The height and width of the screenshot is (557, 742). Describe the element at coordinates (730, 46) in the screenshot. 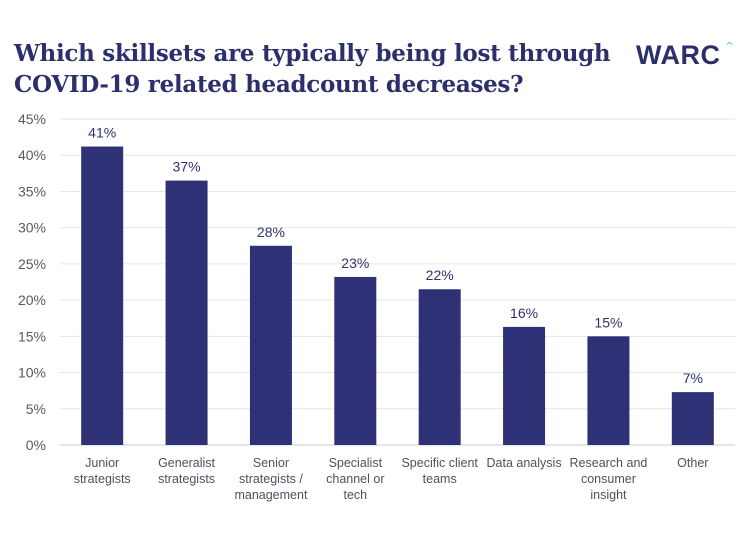

I see `warc-logo-mark-icon: ^` at that location.